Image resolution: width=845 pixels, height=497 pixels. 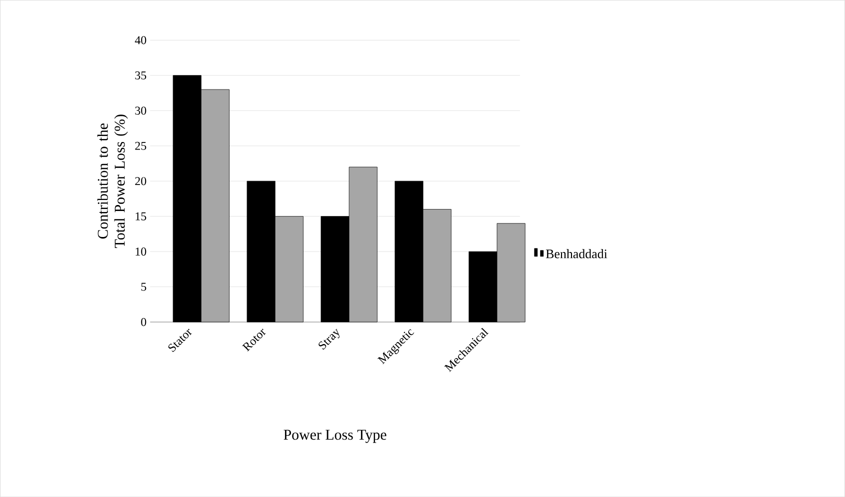 I want to click on y-tick-label: 25, so click(x=140, y=146).